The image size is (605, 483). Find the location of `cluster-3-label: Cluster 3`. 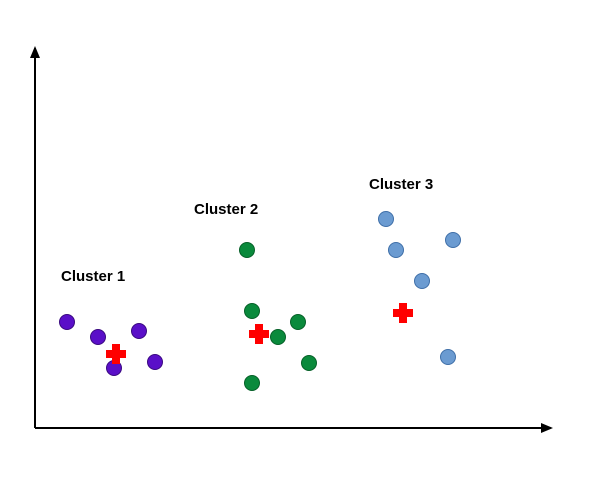

cluster-3-label: Cluster 3 is located at coordinates (401, 184).